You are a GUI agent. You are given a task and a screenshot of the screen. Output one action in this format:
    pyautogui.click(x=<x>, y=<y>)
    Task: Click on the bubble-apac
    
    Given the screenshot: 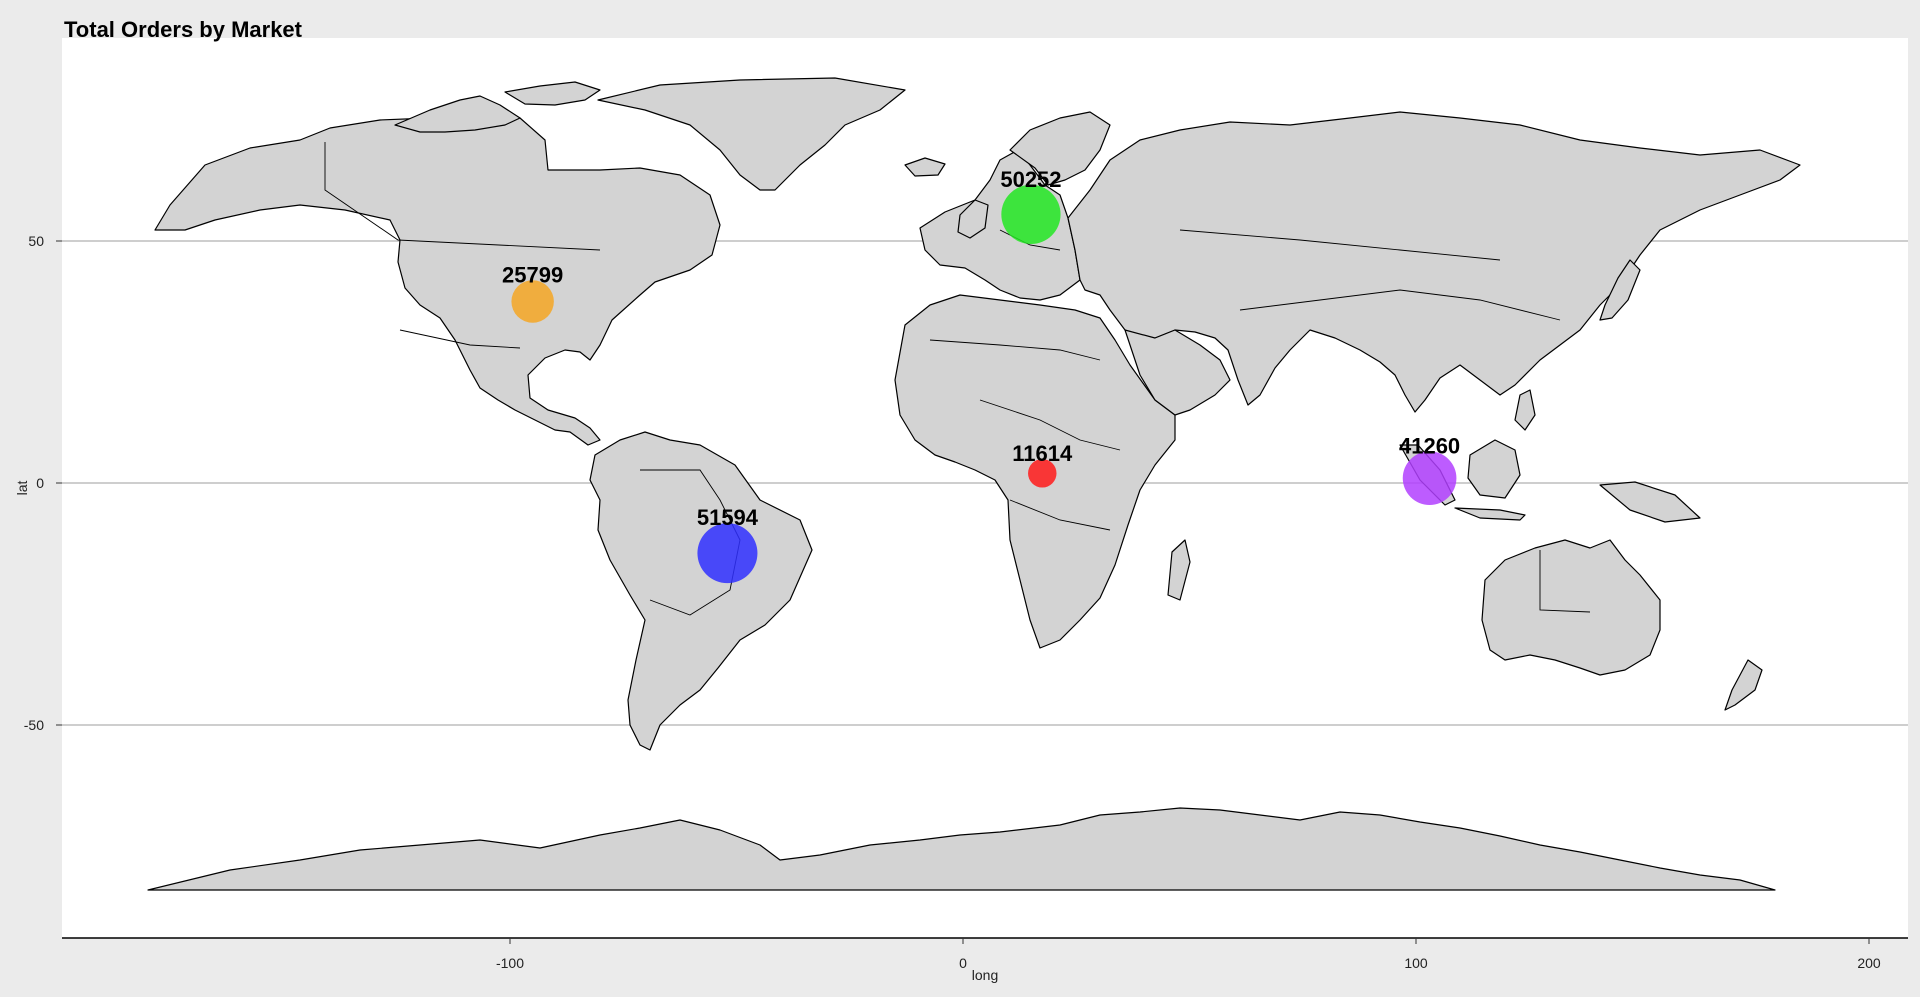 What is the action you would take?
    pyautogui.click(x=1429, y=478)
    